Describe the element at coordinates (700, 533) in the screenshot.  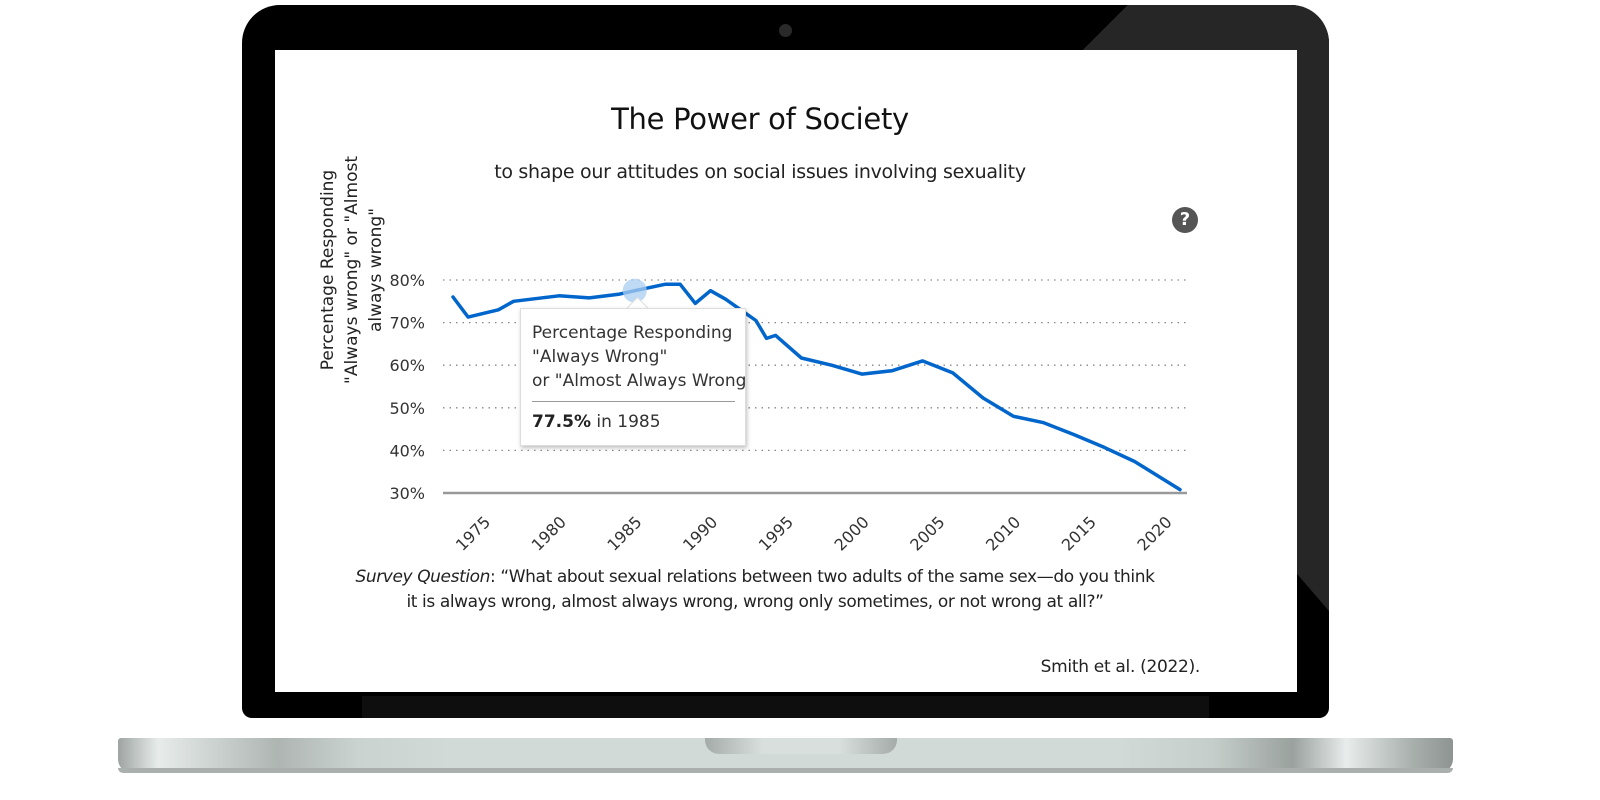
I see `x-tick-label: 1990` at that location.